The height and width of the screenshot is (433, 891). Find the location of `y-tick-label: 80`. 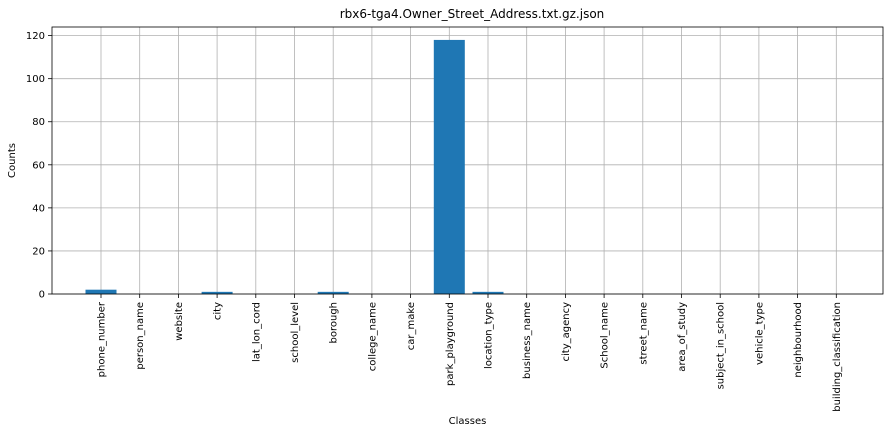

y-tick-label: 80 is located at coordinates (38, 122).